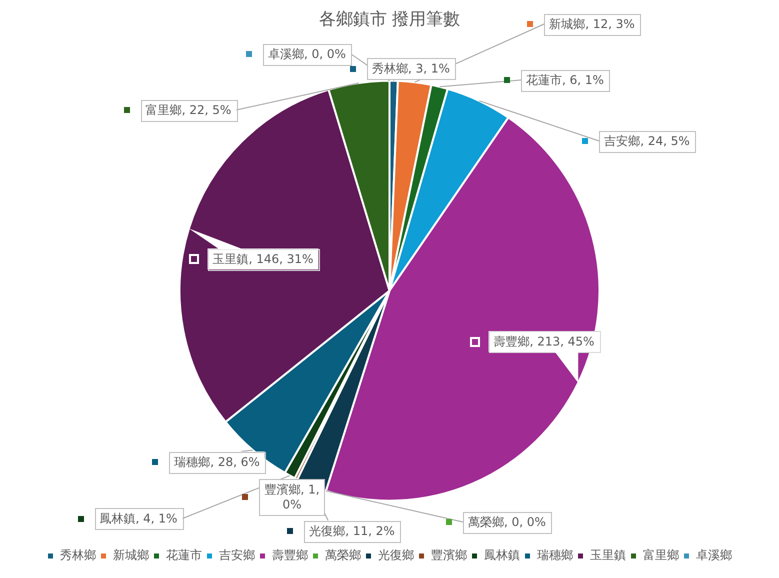 The height and width of the screenshot is (578, 779). Describe the element at coordinates (263, 259) in the screenshot. I see `data-label: 玉里鎮, 146, 31%` at that location.